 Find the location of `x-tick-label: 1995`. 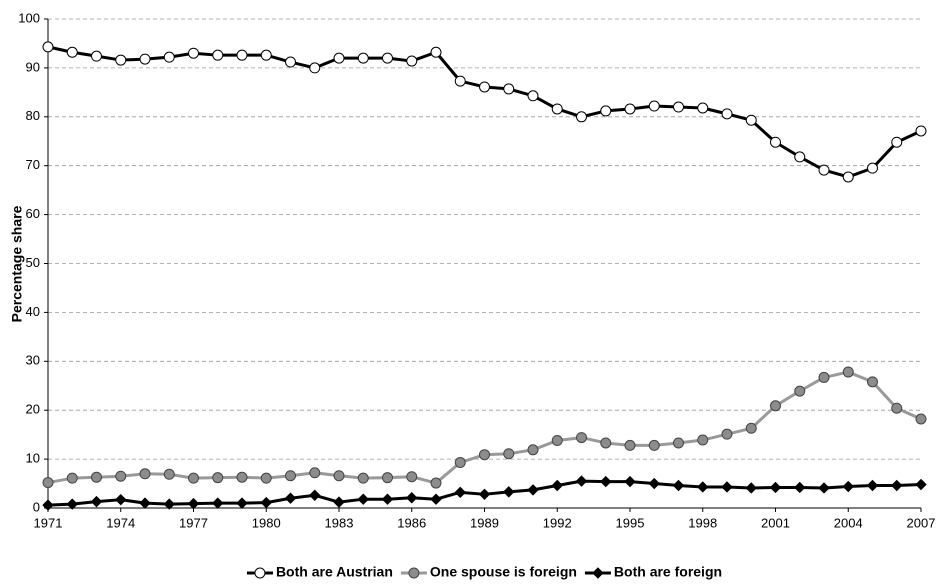

x-tick-label: 1995 is located at coordinates (630, 522).